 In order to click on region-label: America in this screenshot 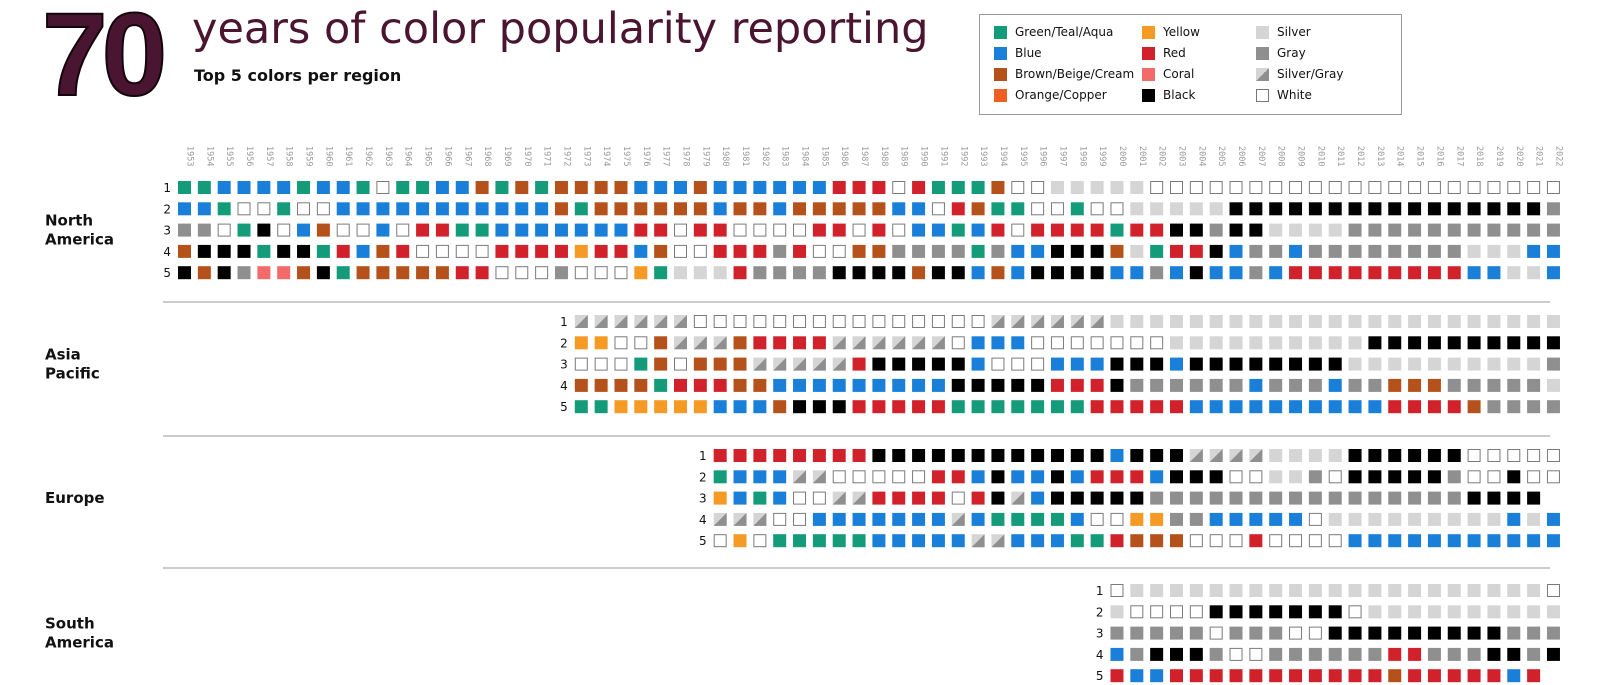, I will do `click(79, 240)`.